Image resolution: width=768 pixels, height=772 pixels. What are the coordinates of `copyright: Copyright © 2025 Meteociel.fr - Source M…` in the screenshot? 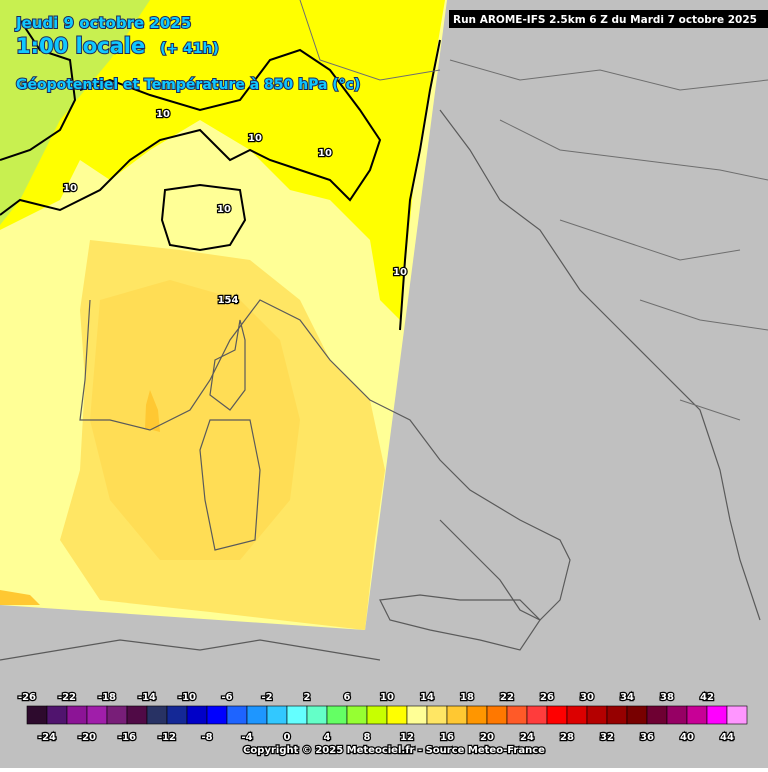 It's located at (394, 750).